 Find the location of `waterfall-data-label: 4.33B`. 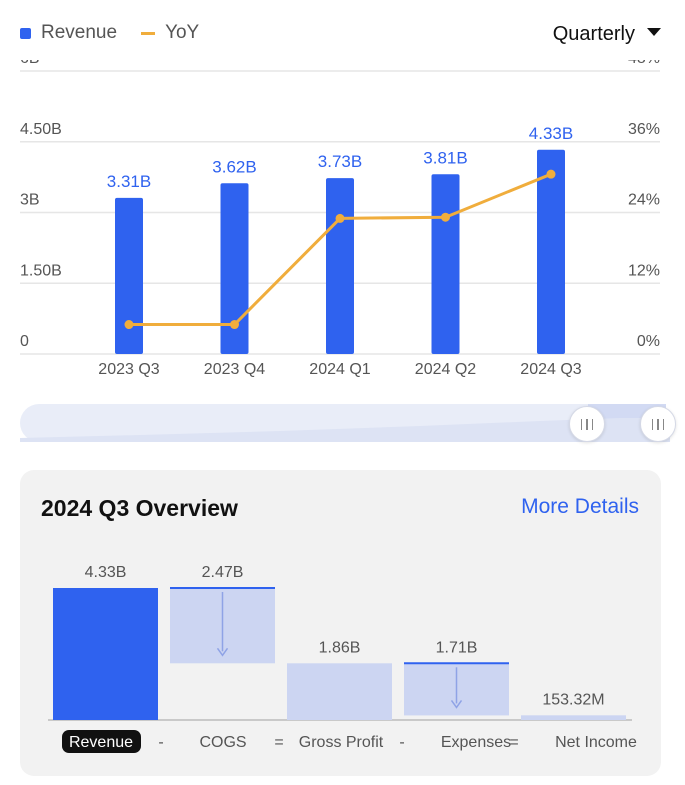

waterfall-data-label: 4.33B is located at coordinates (106, 572).